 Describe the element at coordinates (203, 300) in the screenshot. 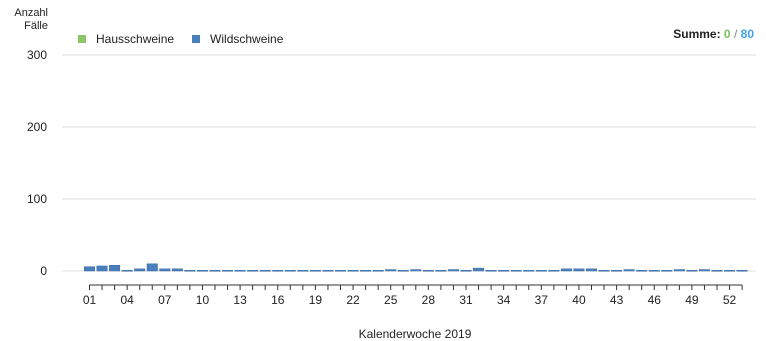

I see `x-tick-label: 10` at that location.